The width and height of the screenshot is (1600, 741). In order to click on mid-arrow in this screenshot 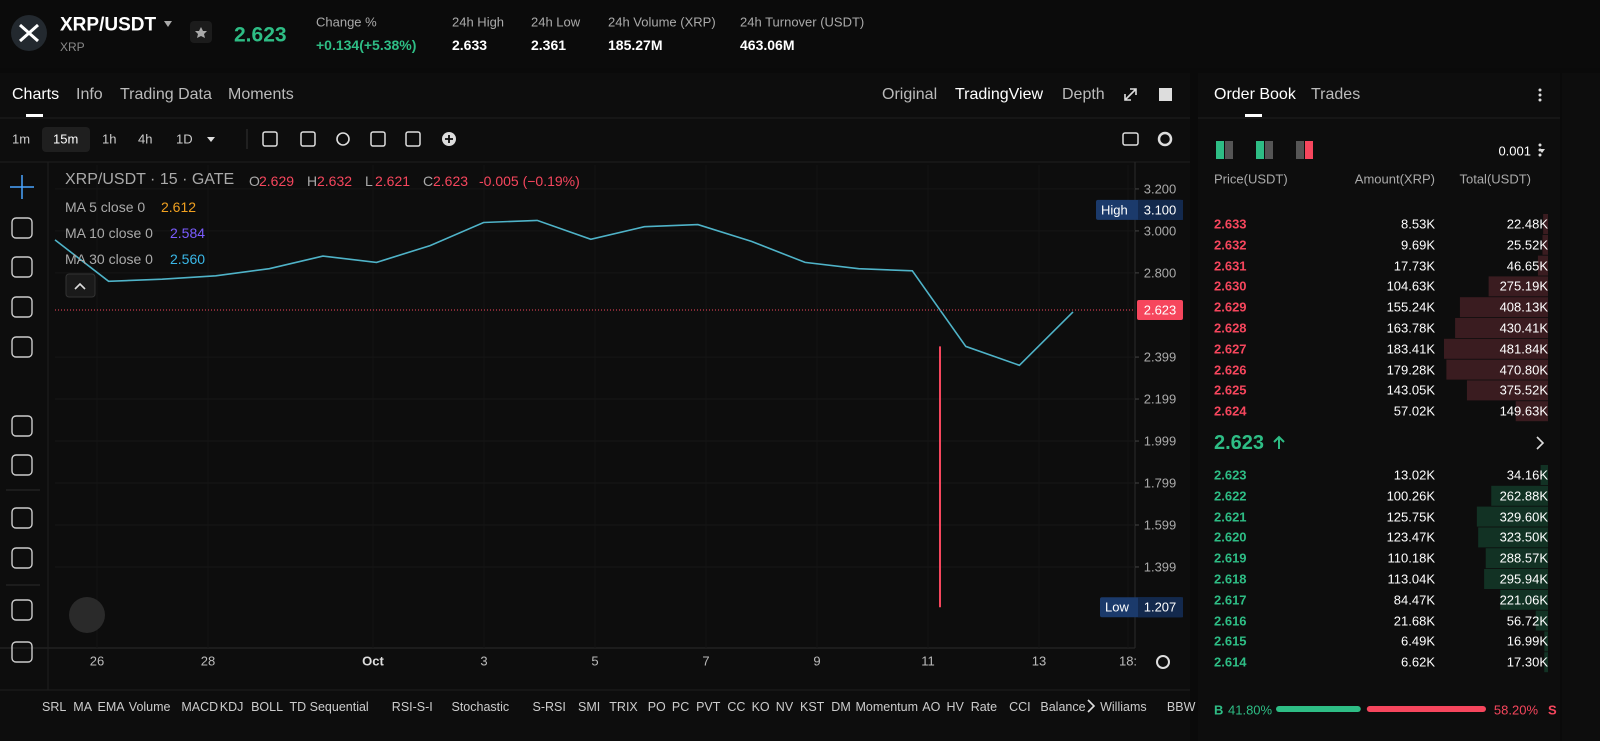, I will do `click(1279, 442)`.